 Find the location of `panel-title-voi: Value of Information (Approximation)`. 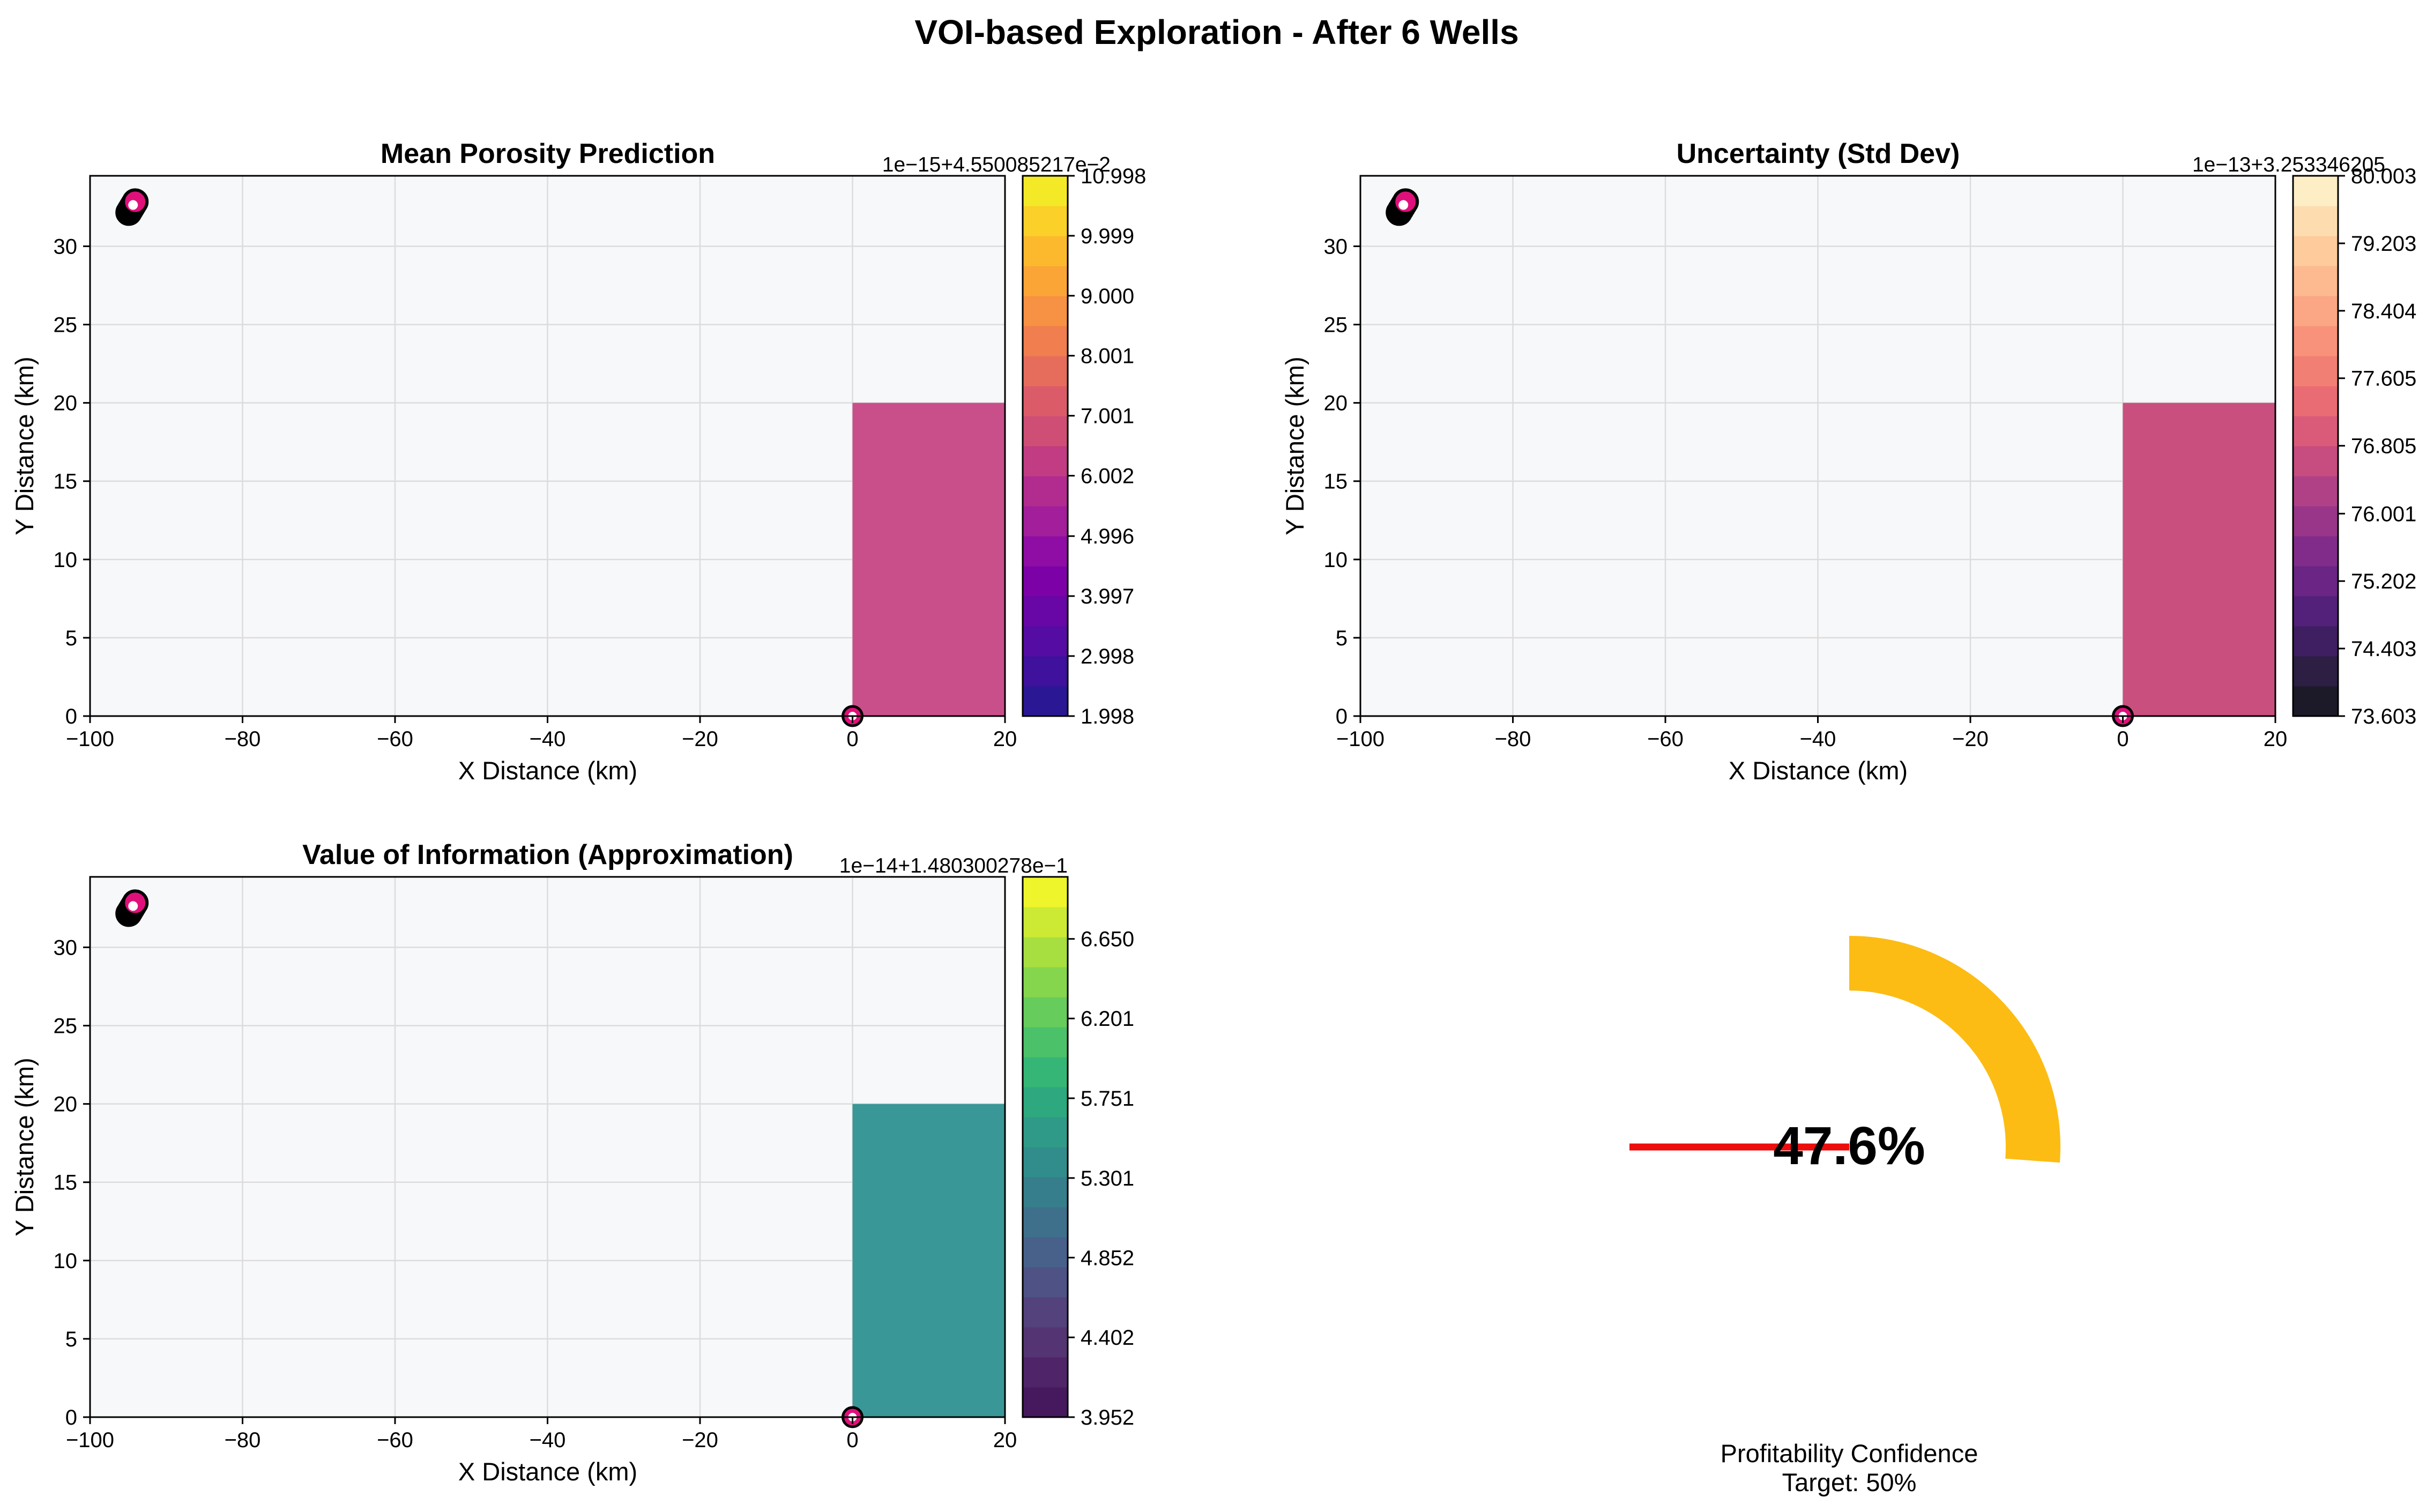

panel-title-voi: Value of Information (Approximation) is located at coordinates (547, 854).